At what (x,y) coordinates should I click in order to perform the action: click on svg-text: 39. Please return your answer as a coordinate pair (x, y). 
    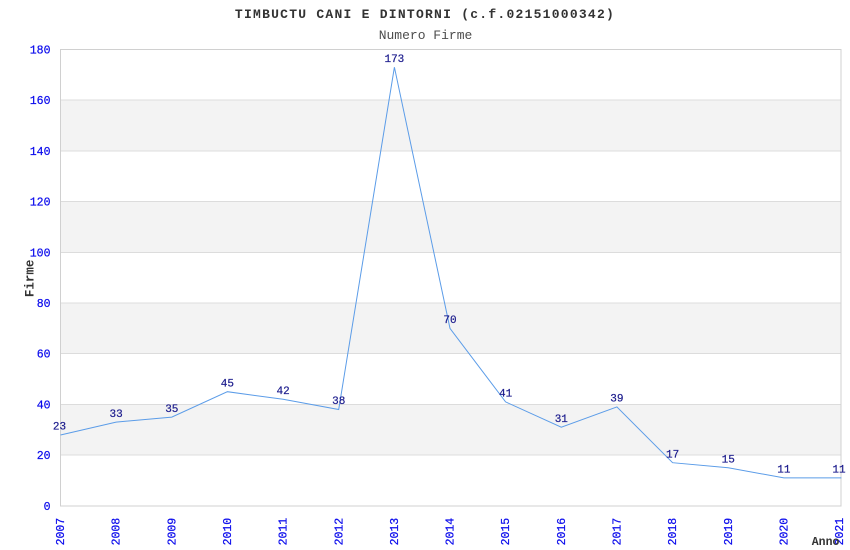
    Looking at the image, I should click on (616, 400).